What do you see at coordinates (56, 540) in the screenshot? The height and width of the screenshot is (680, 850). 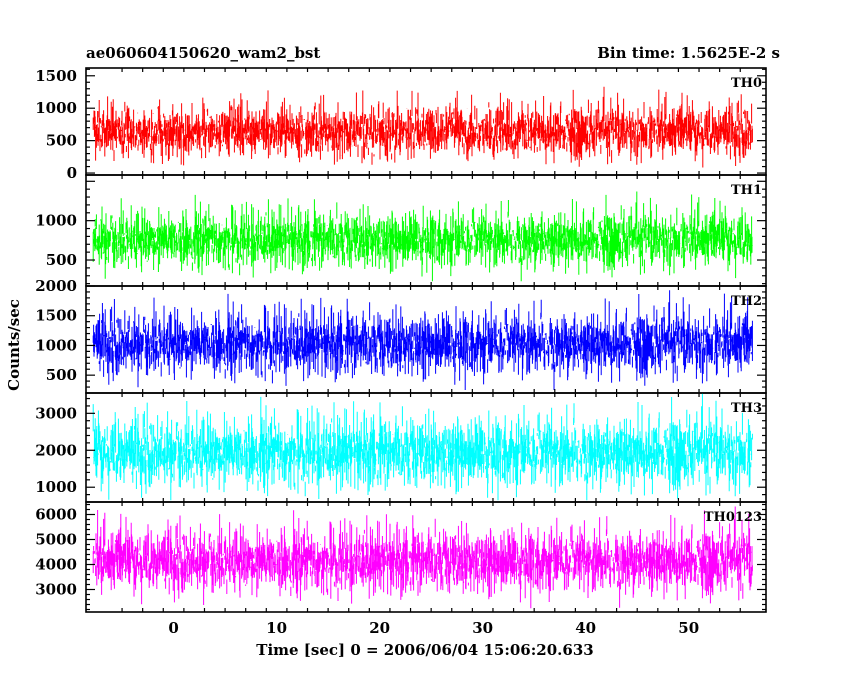 I see `y-tick-label: 5000` at bounding box center [56, 540].